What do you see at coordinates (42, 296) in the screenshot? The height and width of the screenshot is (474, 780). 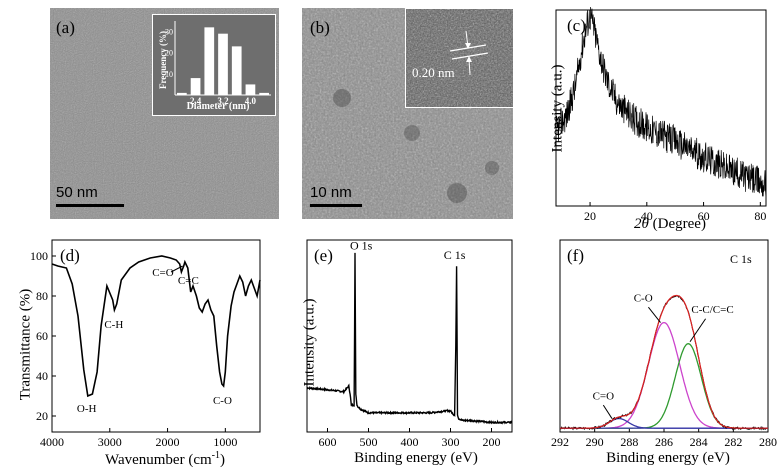 I see `ftir-y-ytick-label: 80` at bounding box center [42, 296].